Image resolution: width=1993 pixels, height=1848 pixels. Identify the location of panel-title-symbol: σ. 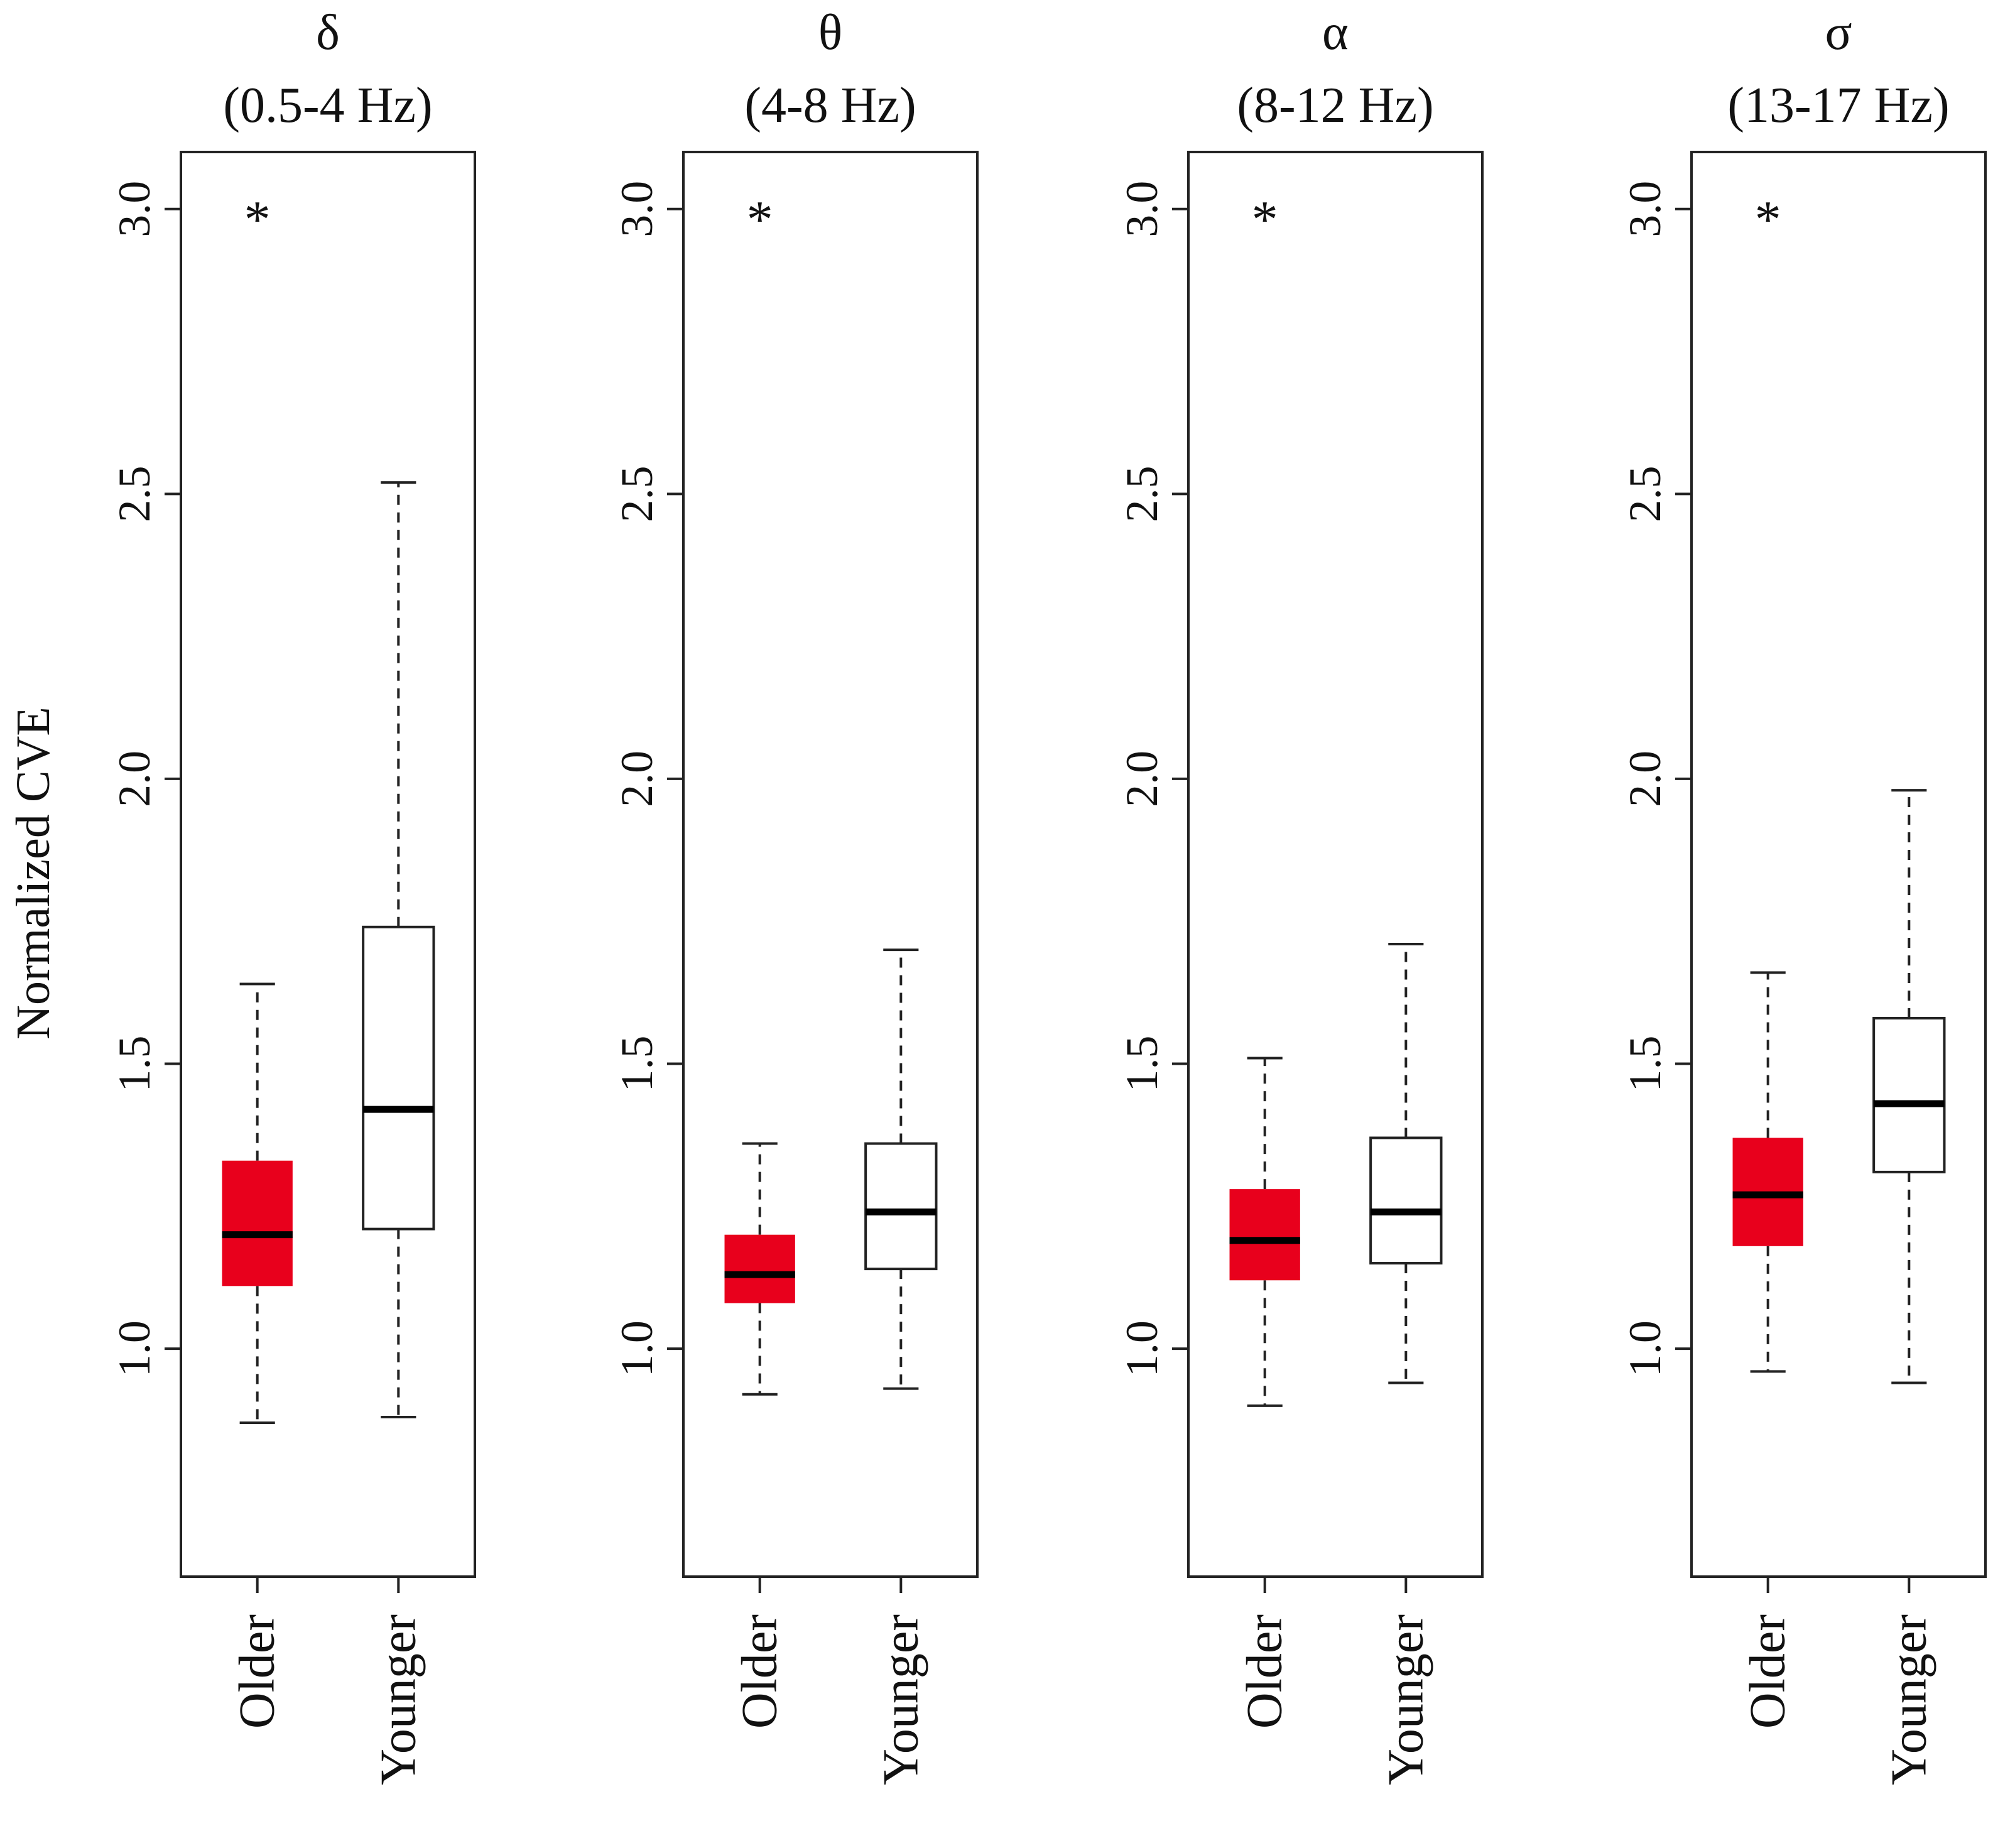
(1839, 32).